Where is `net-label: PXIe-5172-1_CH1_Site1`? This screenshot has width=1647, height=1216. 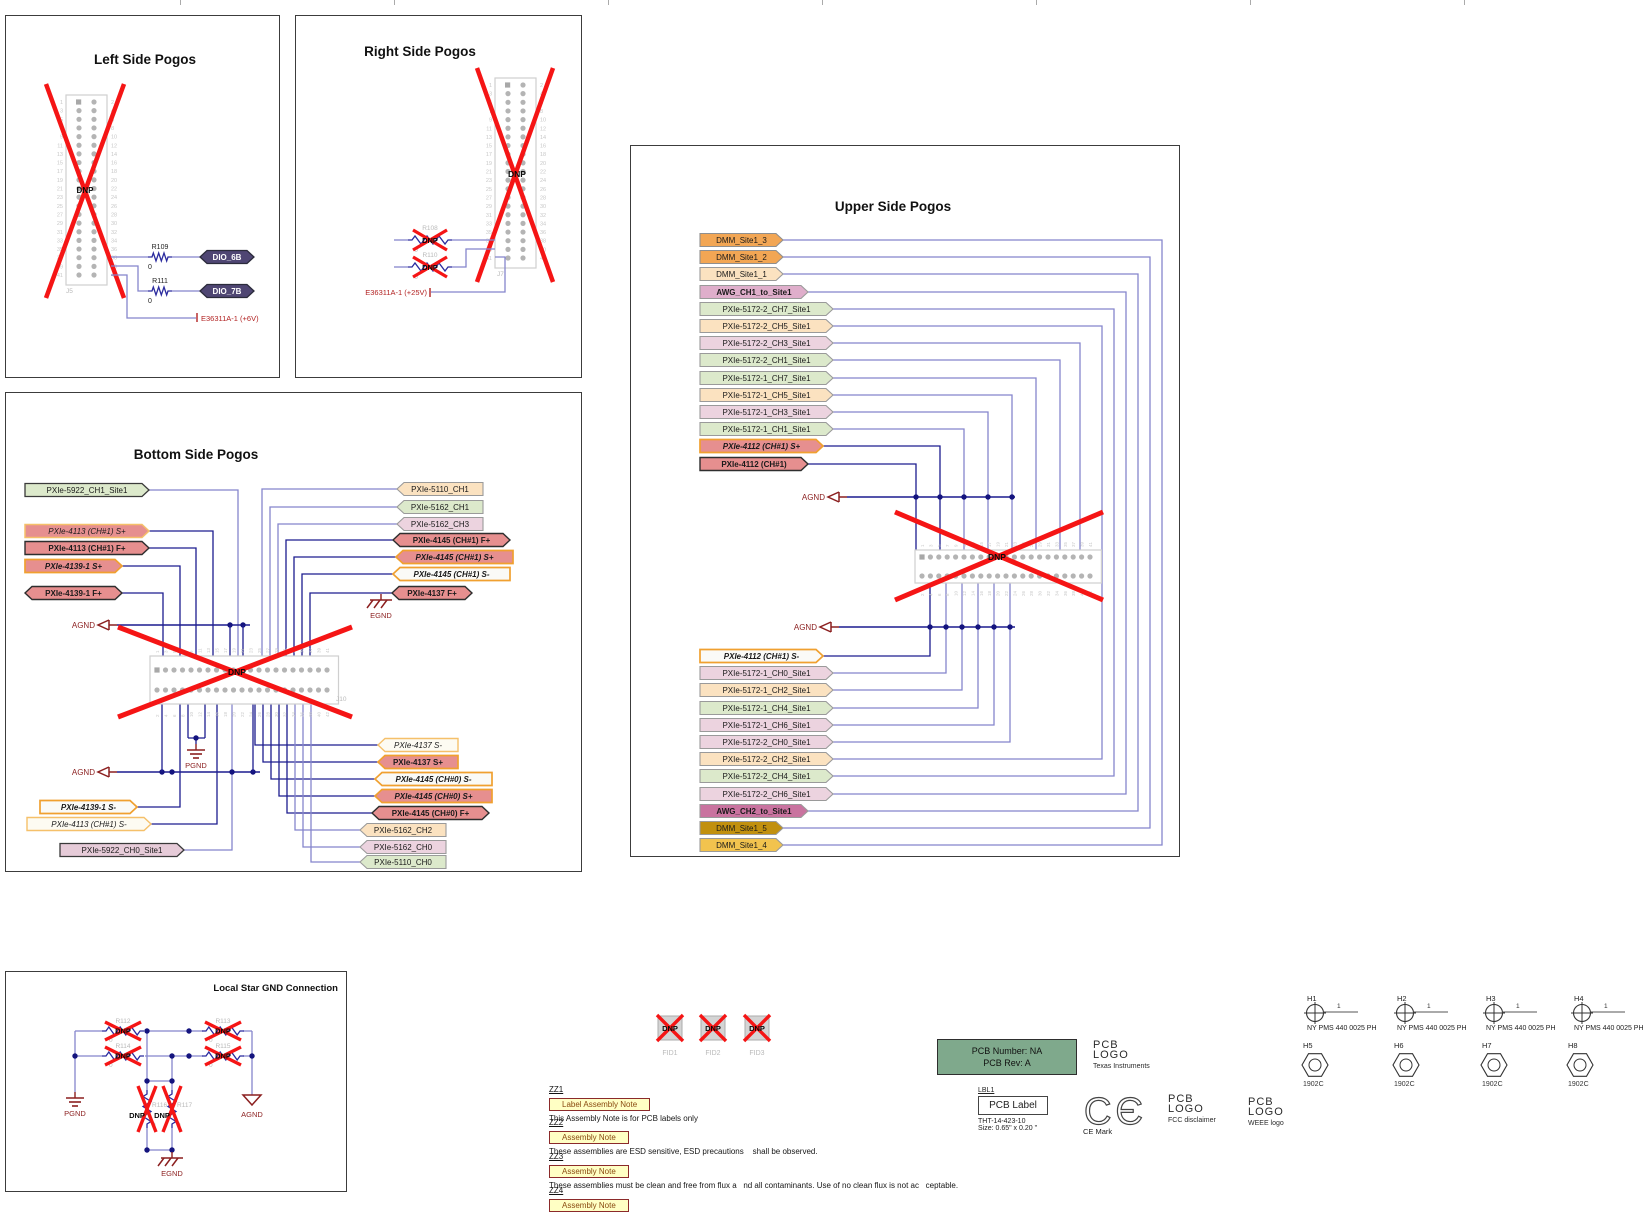 net-label: PXIe-5172-1_CH1_Site1 is located at coordinates (766, 429).